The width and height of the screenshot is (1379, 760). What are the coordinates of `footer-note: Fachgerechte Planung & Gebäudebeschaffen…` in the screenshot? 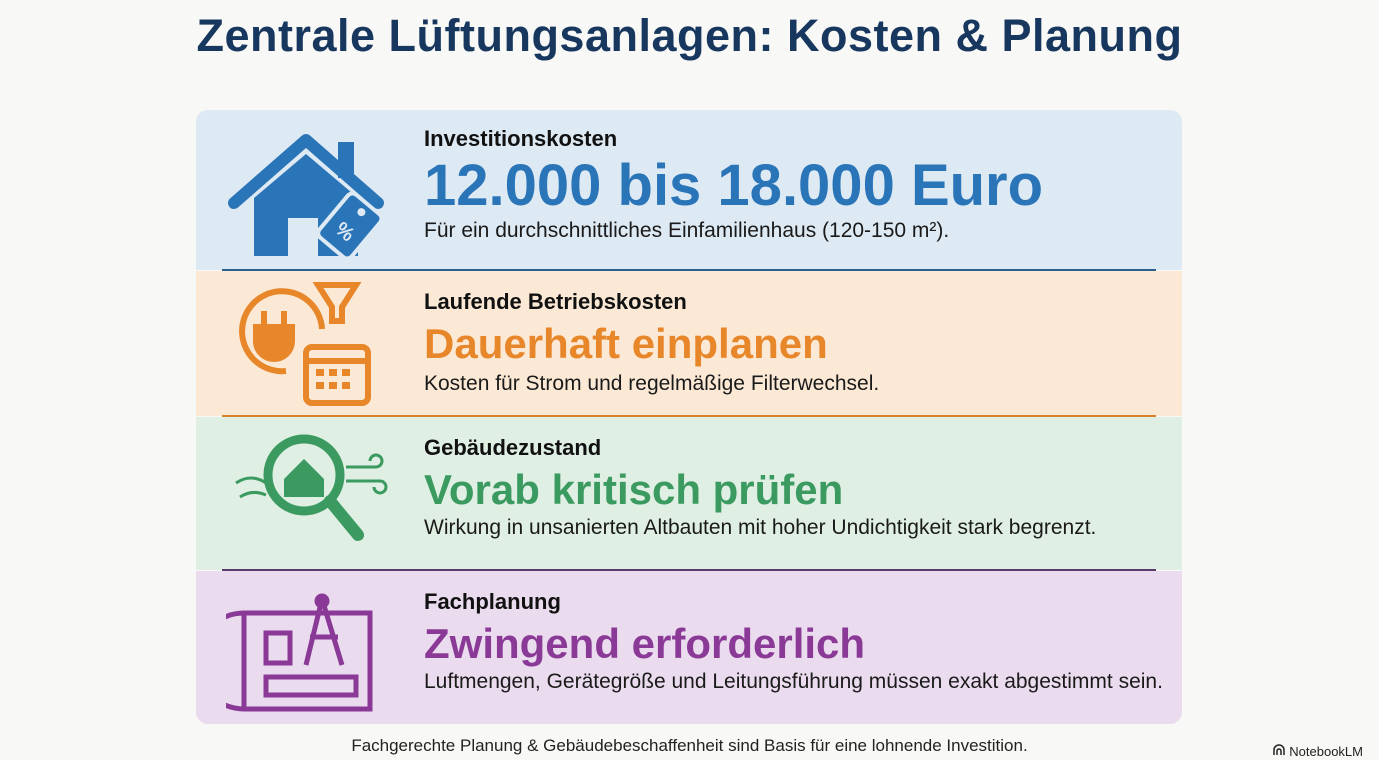 It's located at (689, 745).